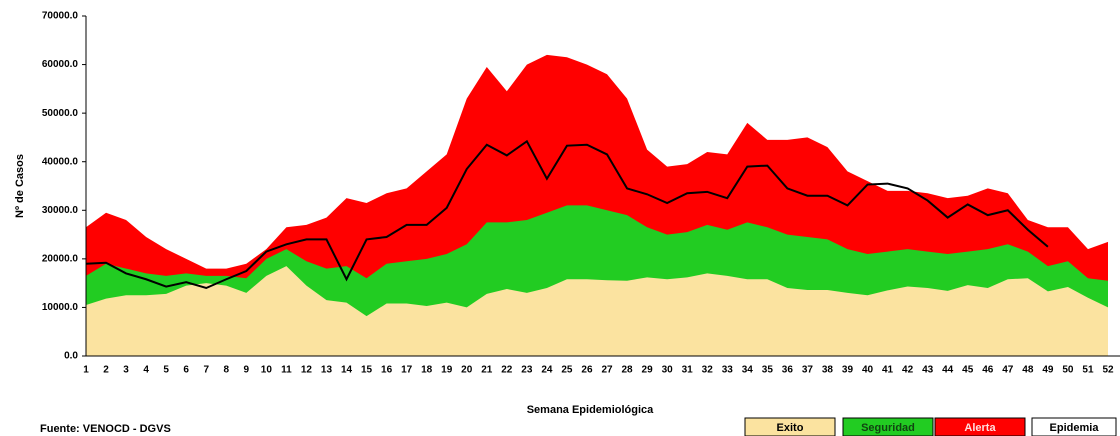 This screenshot has height=436, width=1120. What do you see at coordinates (888, 370) in the screenshot?
I see `x-tick-label: 41` at bounding box center [888, 370].